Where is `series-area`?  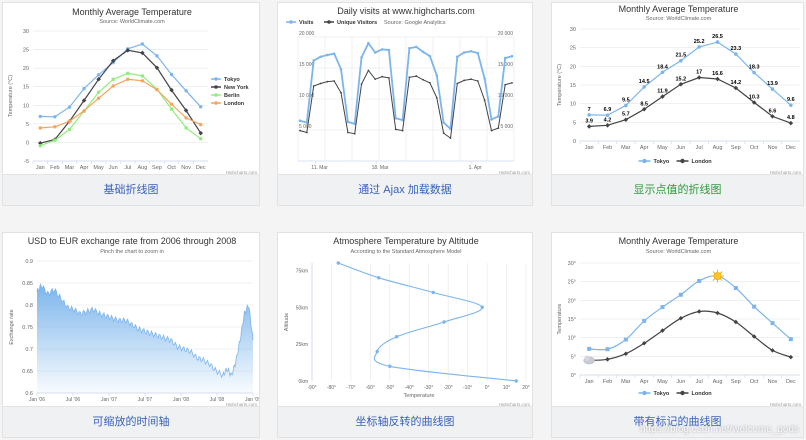 series-area is located at coordinates (145, 338).